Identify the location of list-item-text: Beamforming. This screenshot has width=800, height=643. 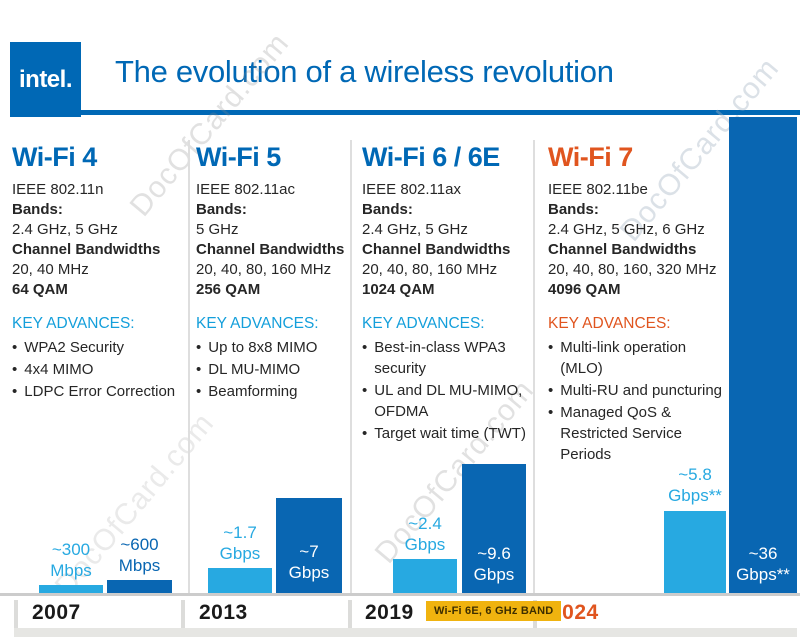
(253, 391).